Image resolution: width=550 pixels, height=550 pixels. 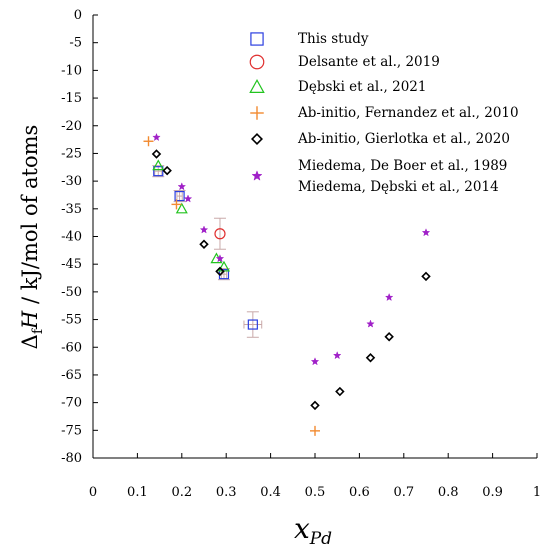 I want to click on legend-label: Dębski et al., 2021, so click(x=362, y=87).